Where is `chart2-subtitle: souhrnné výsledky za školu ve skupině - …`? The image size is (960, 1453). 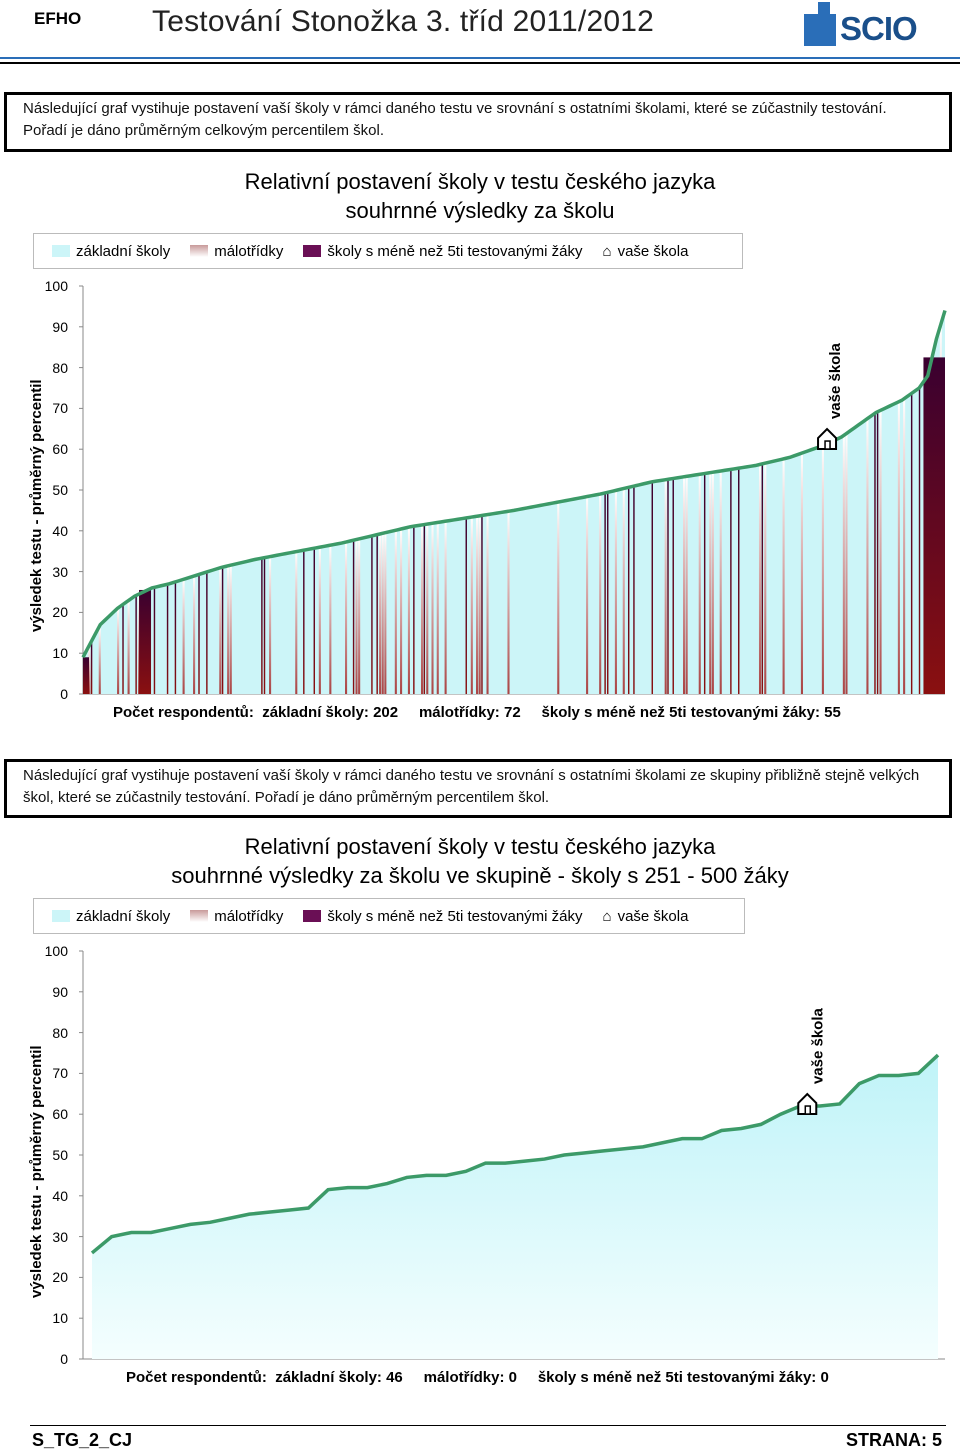 chart2-subtitle: souhrnné výsledky za školu ve skupině - … is located at coordinates (480, 875).